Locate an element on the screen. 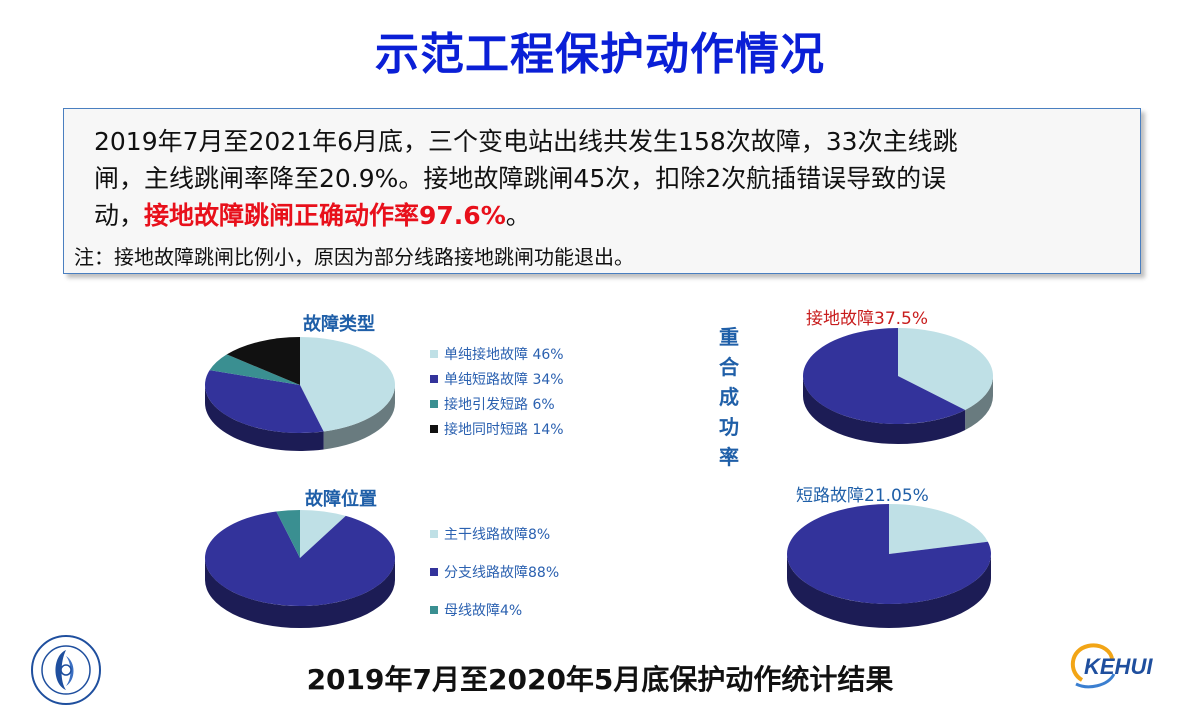 The image size is (1200, 708). legend-item: 单纯短路故障 34% is located at coordinates (497, 379).